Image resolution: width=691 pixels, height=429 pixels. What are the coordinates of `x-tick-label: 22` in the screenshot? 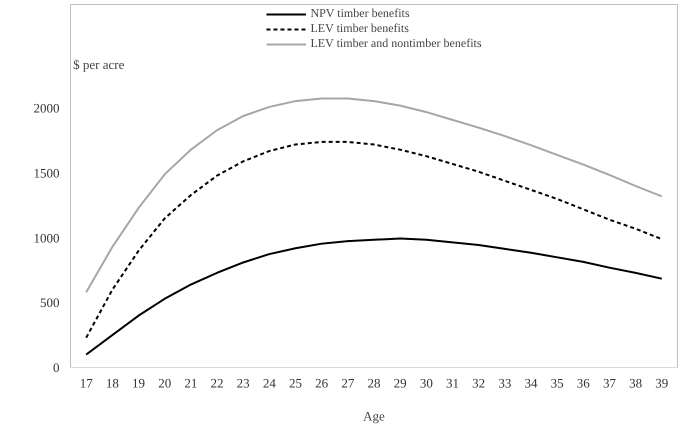 It's located at (217, 383).